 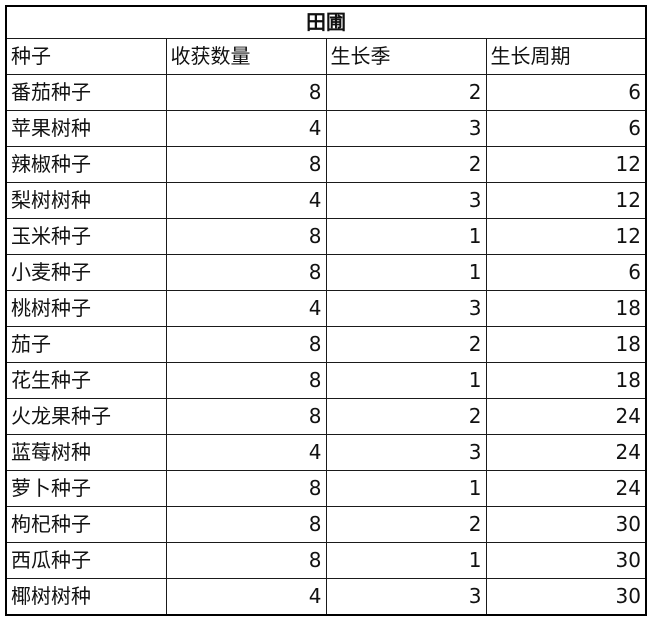 I want to click on title-row: 田圃, so click(x=326, y=22).